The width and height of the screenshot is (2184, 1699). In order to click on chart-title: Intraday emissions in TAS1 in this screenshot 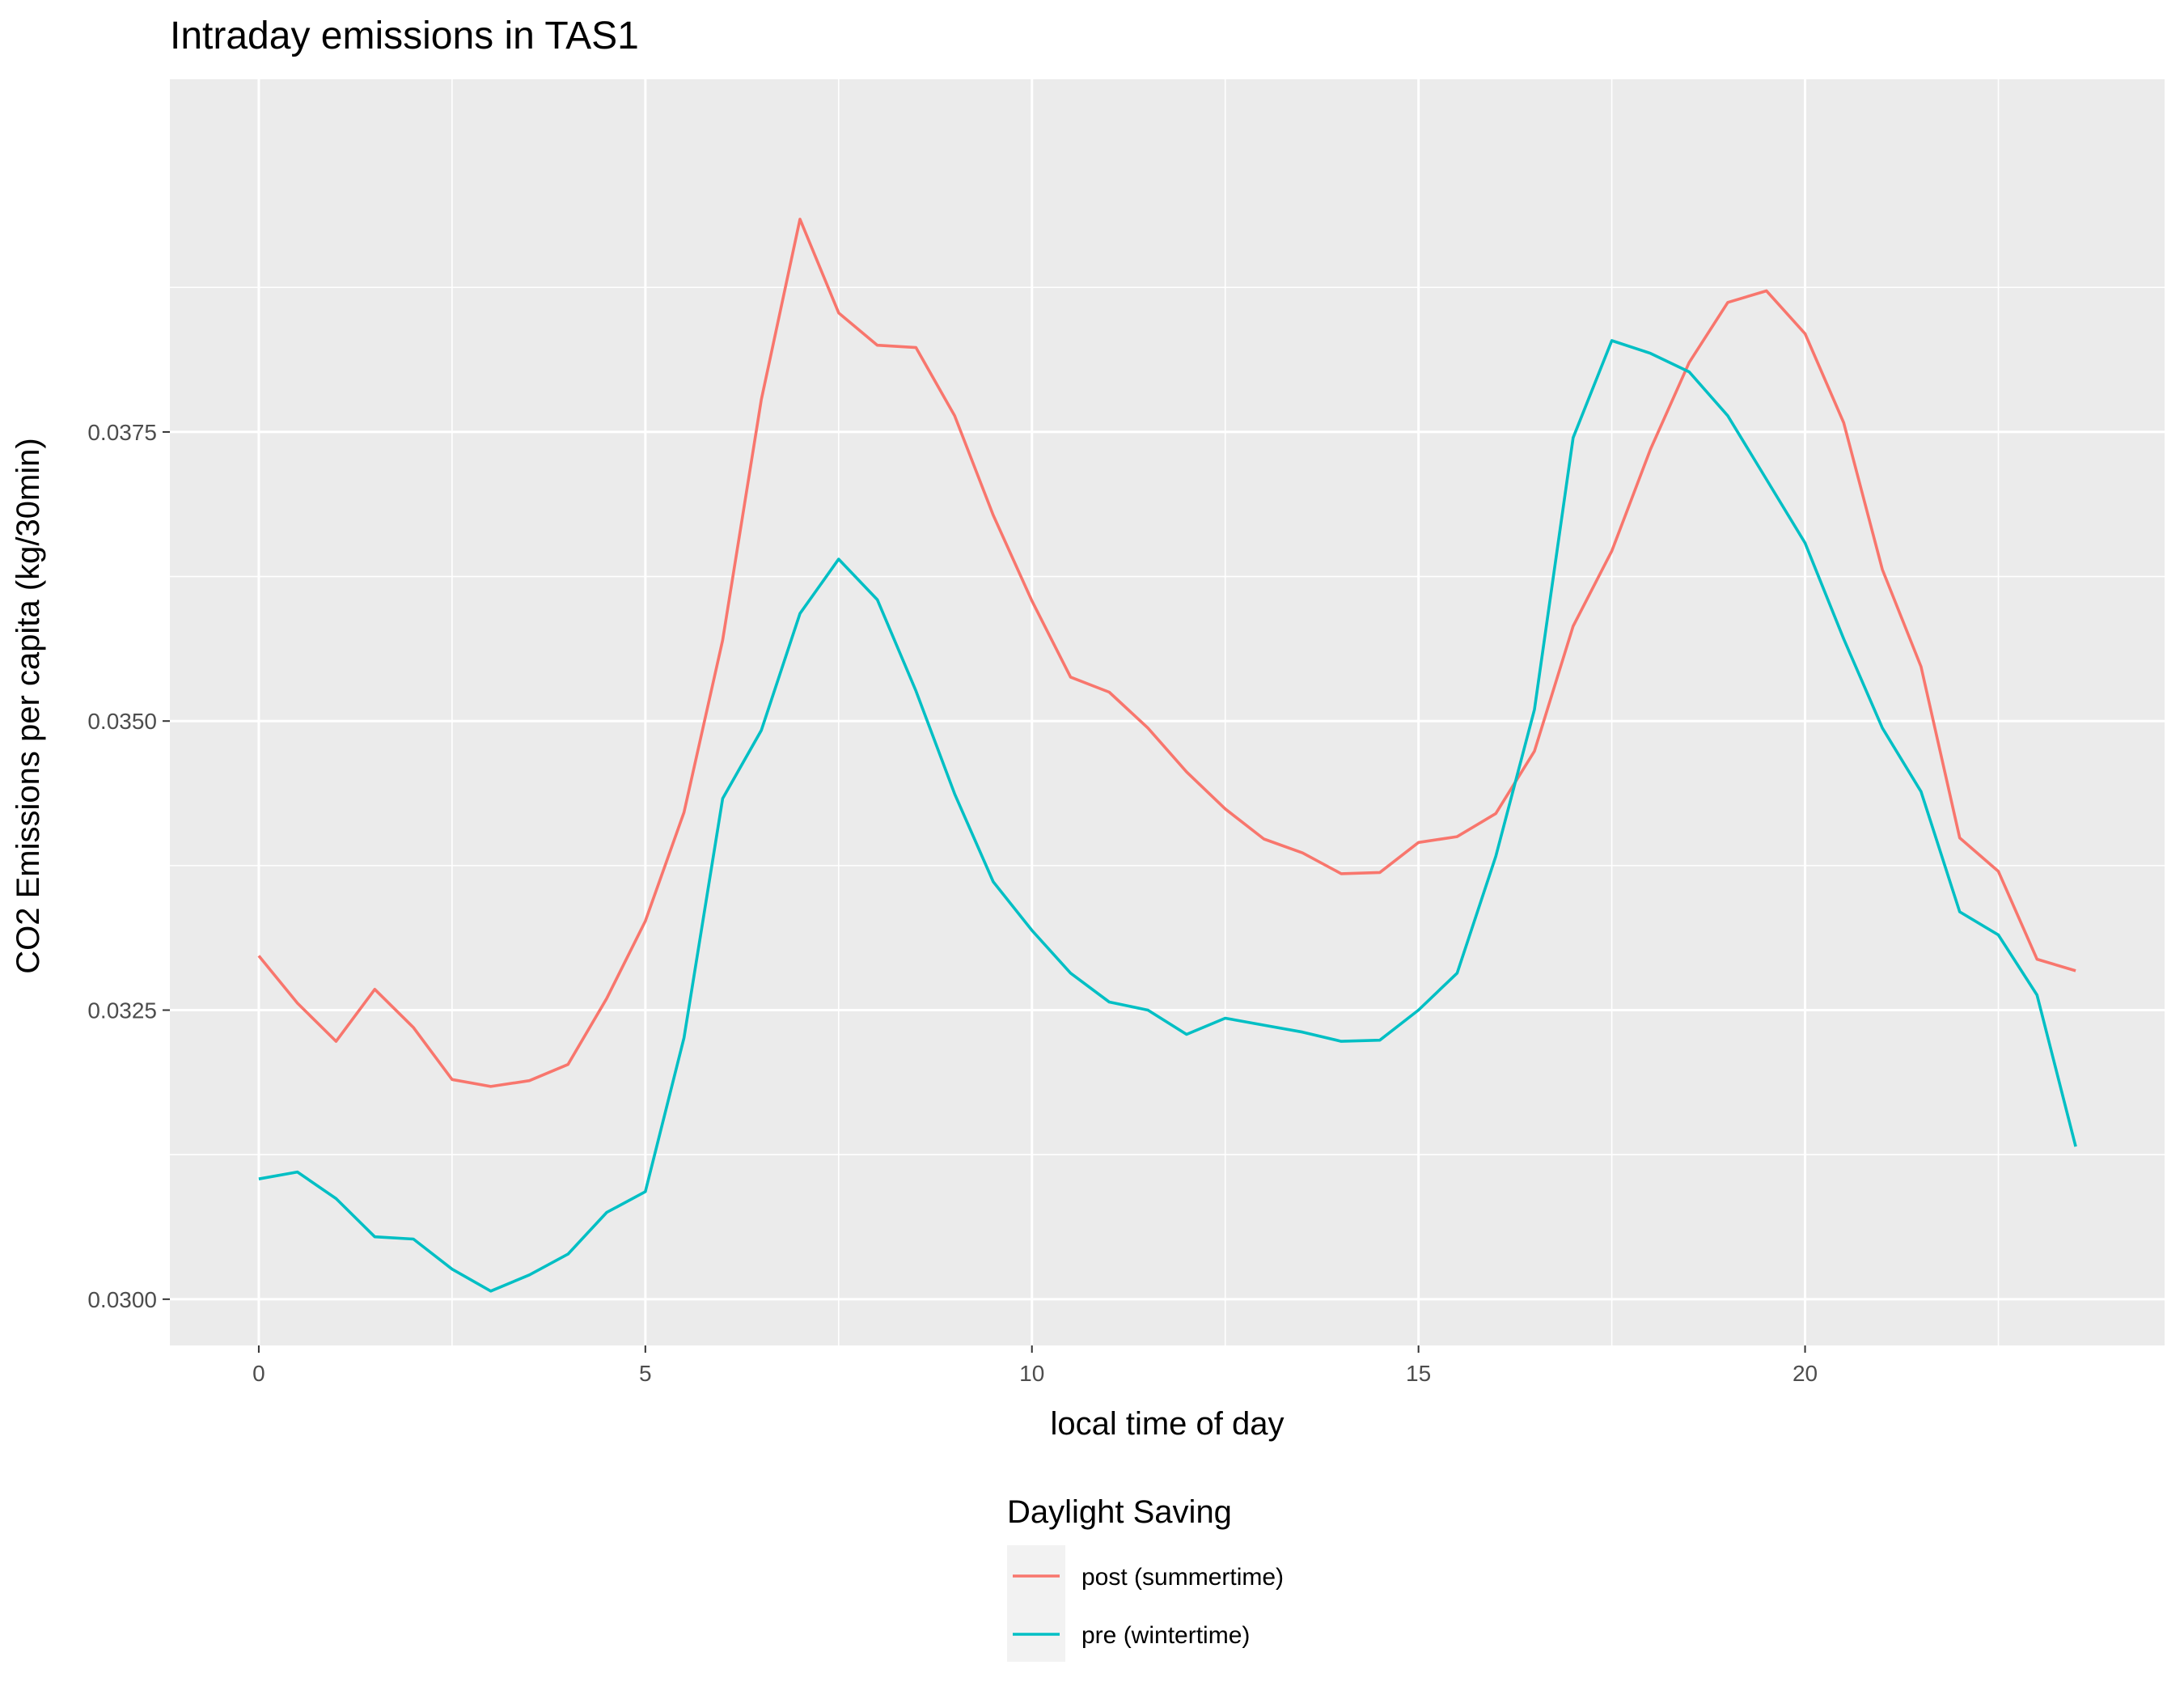, I will do `click(404, 36)`.